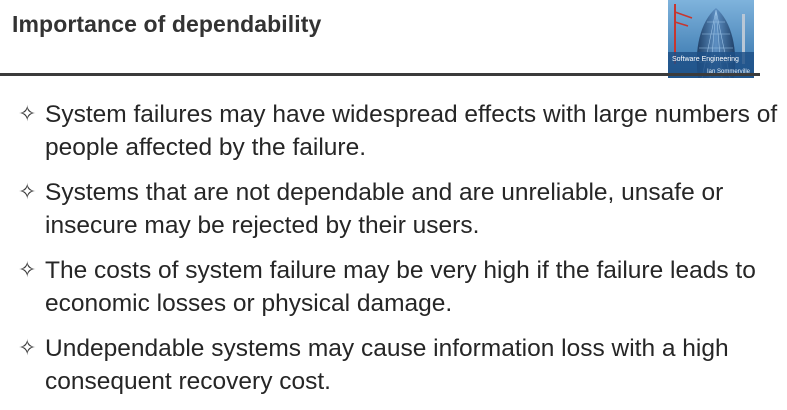 This screenshot has height=410, width=787. I want to click on cover-book-title: Software Engineering, so click(705, 59).